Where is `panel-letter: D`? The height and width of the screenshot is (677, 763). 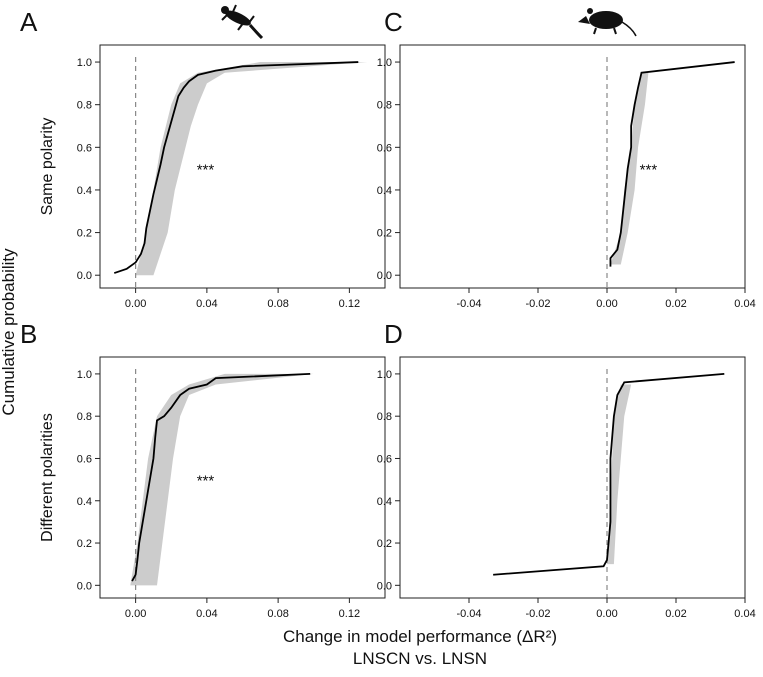
panel-letter: D is located at coordinates (393, 334).